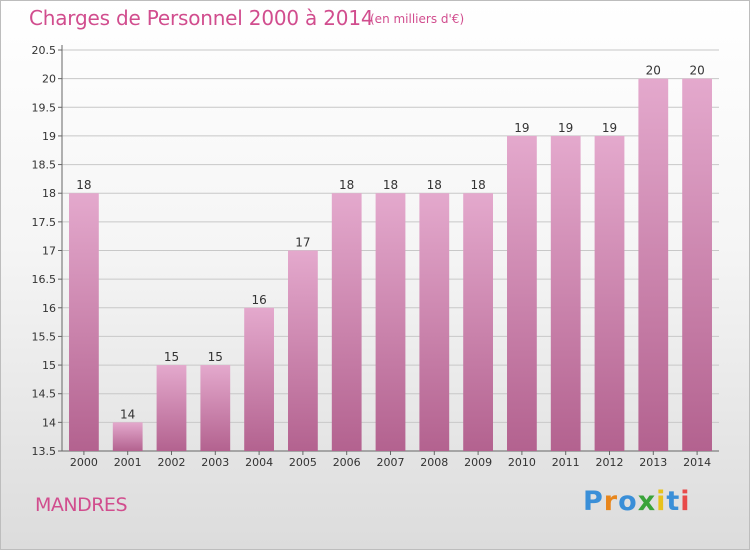  What do you see at coordinates (127, 414) in the screenshot?
I see `bar-value-label: 14` at bounding box center [127, 414].